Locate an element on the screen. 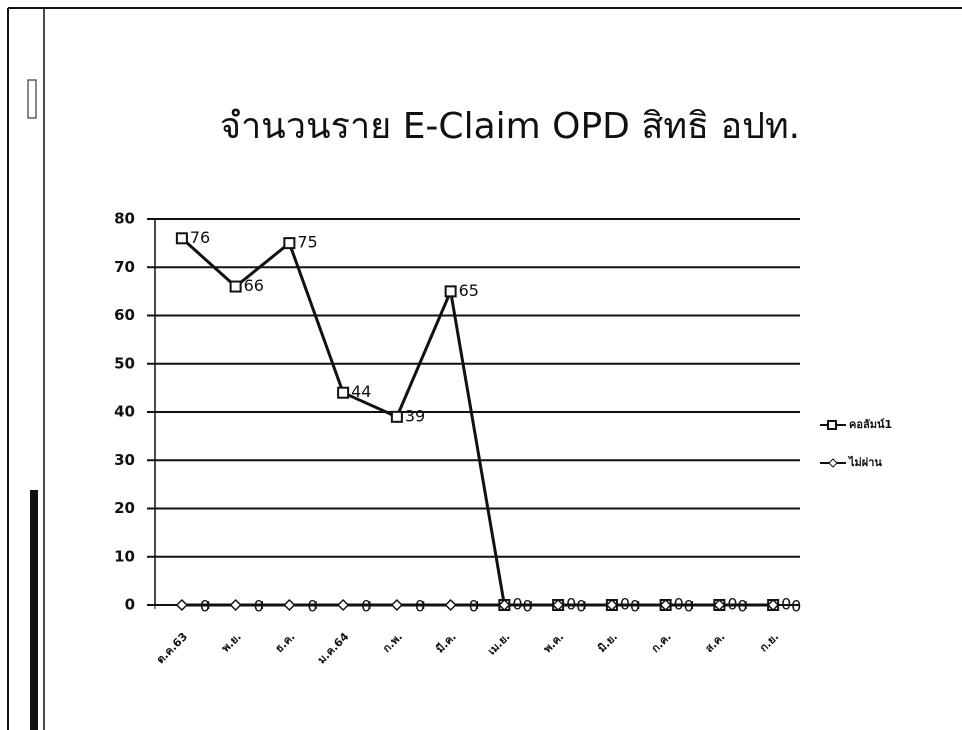  x-tick-label: ส.ค. is located at coordinates (715, 642).